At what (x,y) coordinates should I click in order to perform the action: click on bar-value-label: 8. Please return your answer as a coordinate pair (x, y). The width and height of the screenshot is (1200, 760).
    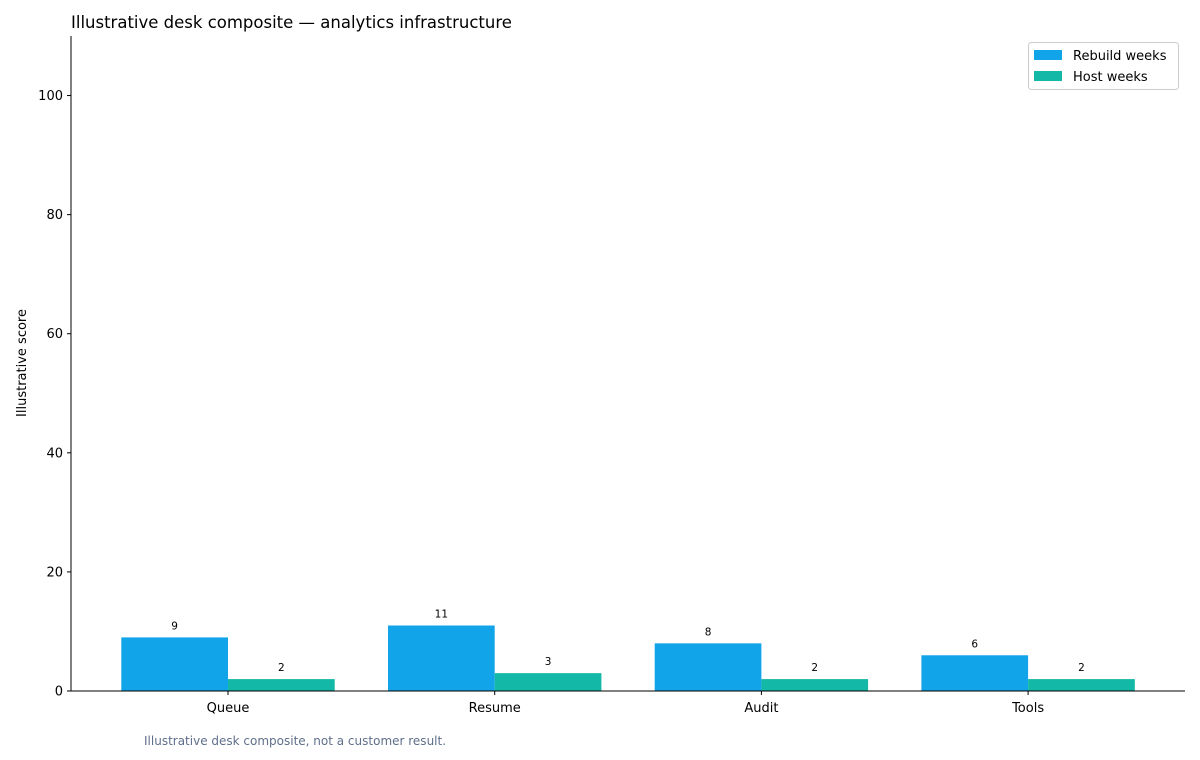
    Looking at the image, I should click on (708, 632).